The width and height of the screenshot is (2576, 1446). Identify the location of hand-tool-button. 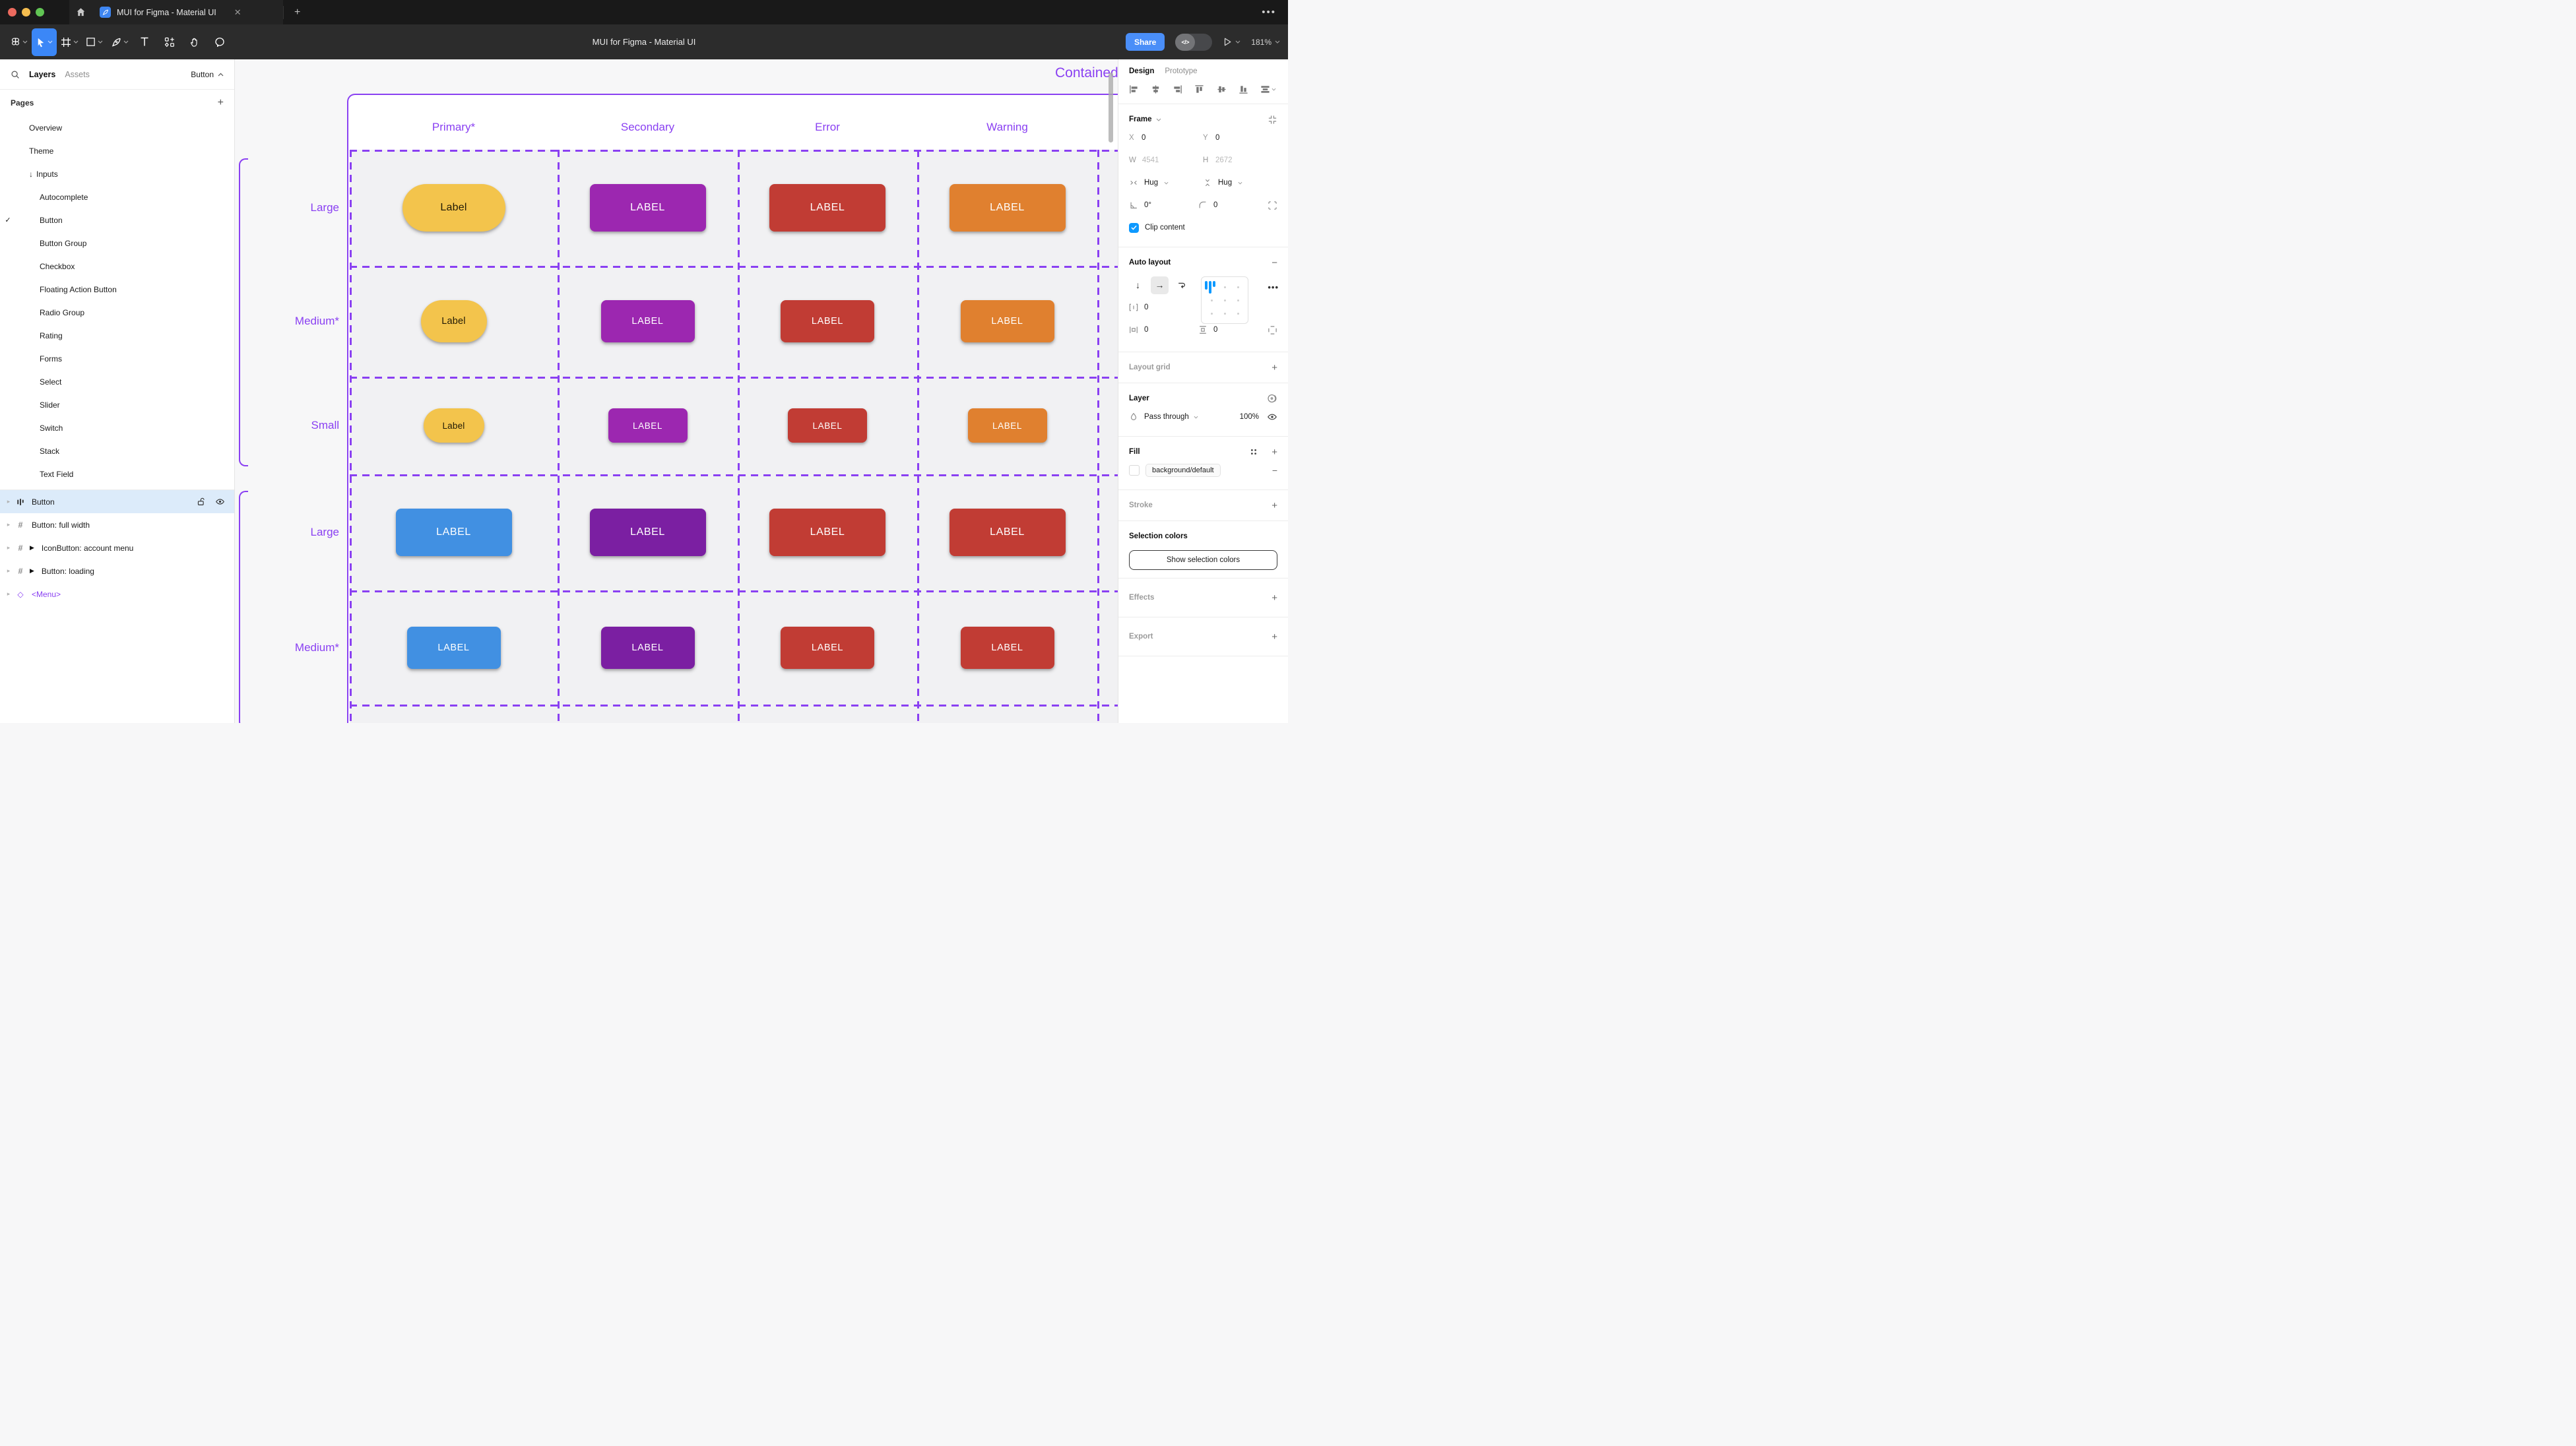
(194, 42).